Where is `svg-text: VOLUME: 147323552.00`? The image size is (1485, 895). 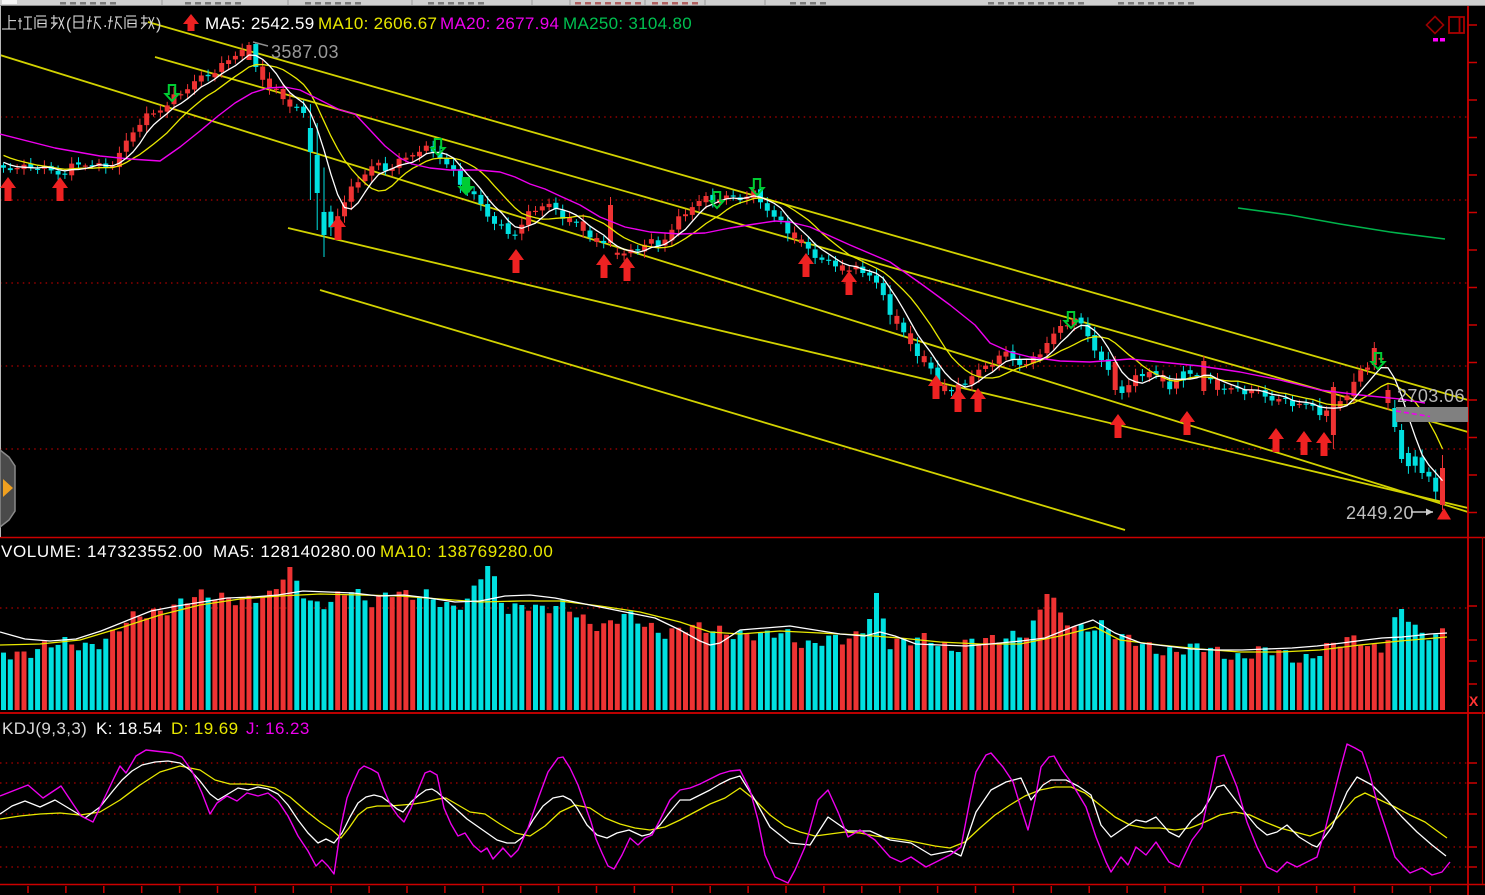 svg-text: VOLUME: 147323552.00 is located at coordinates (102, 551).